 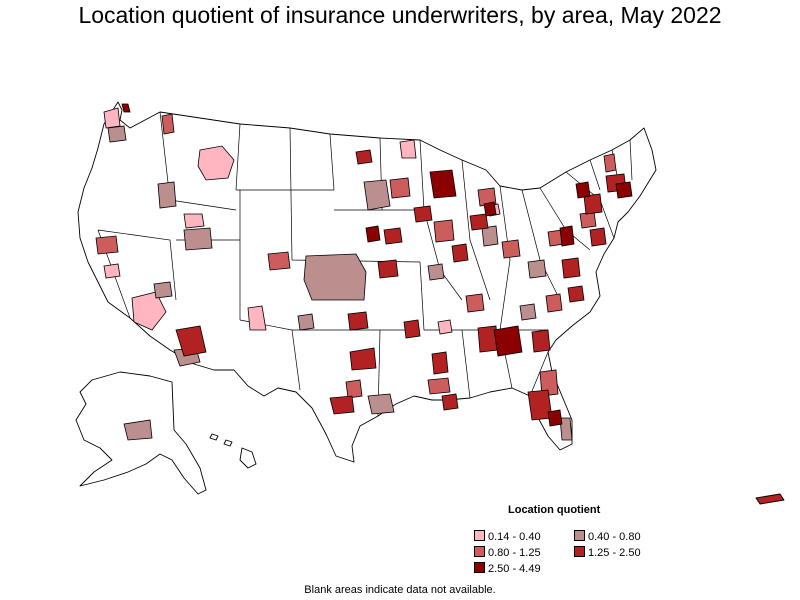 What do you see at coordinates (770, 499) in the screenshot?
I see `puerto-rico-outline` at bounding box center [770, 499].